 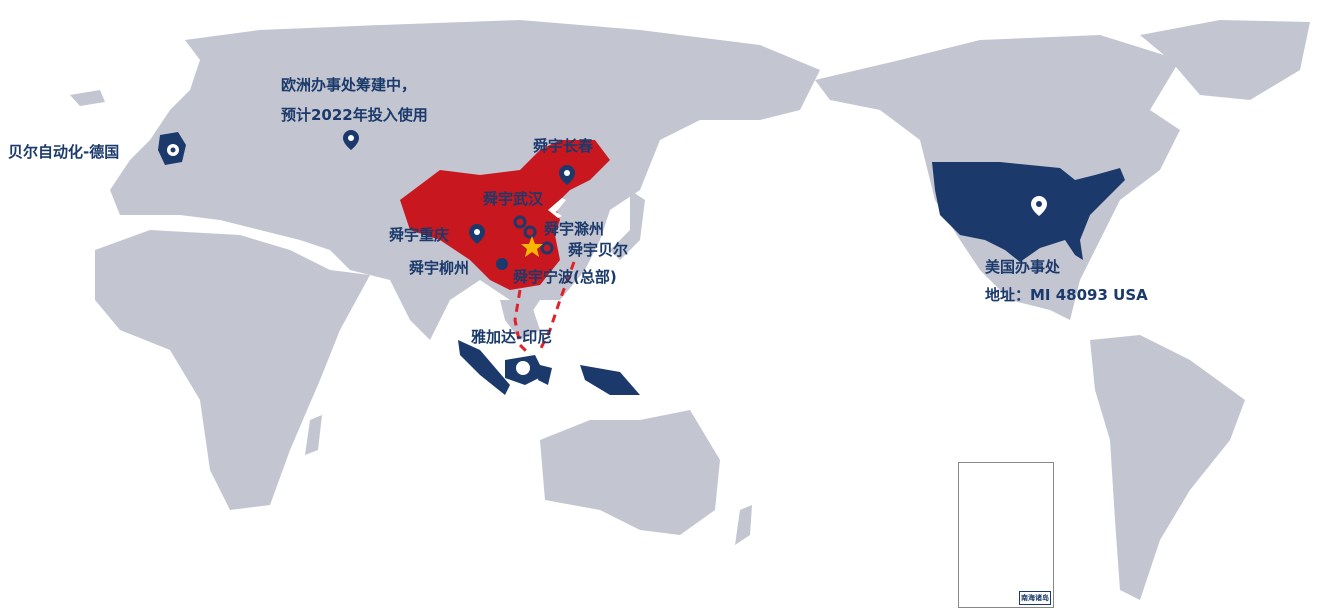 I want to click on label-germany: 贝尔自动化-德国, so click(x=64, y=152).